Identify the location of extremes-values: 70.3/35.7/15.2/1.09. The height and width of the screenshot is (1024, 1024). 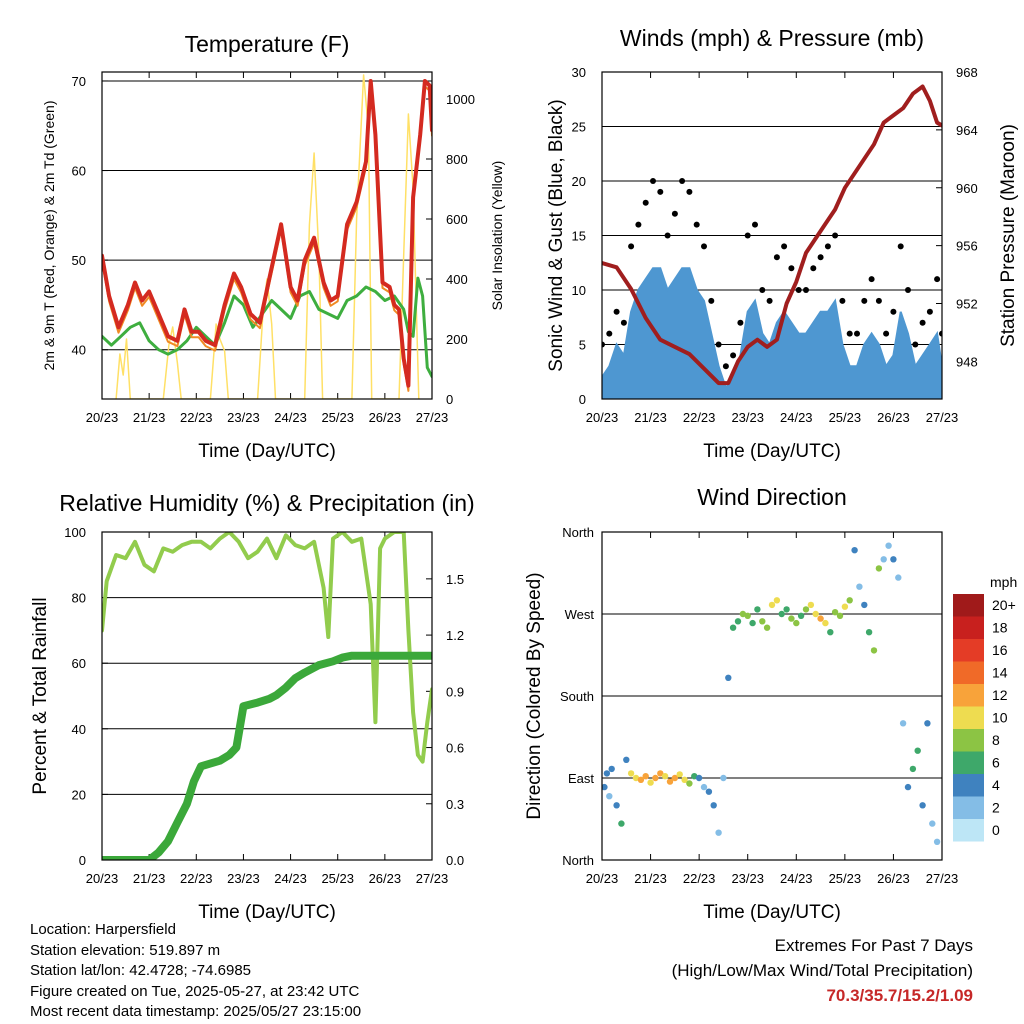
(899, 995).